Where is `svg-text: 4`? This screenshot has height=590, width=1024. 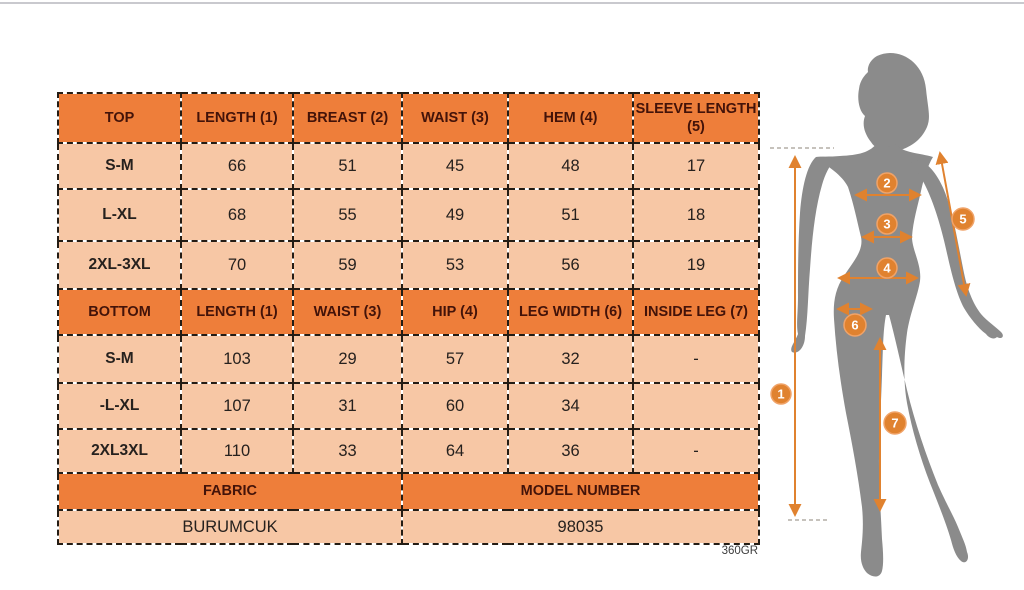 svg-text: 4 is located at coordinates (887, 268).